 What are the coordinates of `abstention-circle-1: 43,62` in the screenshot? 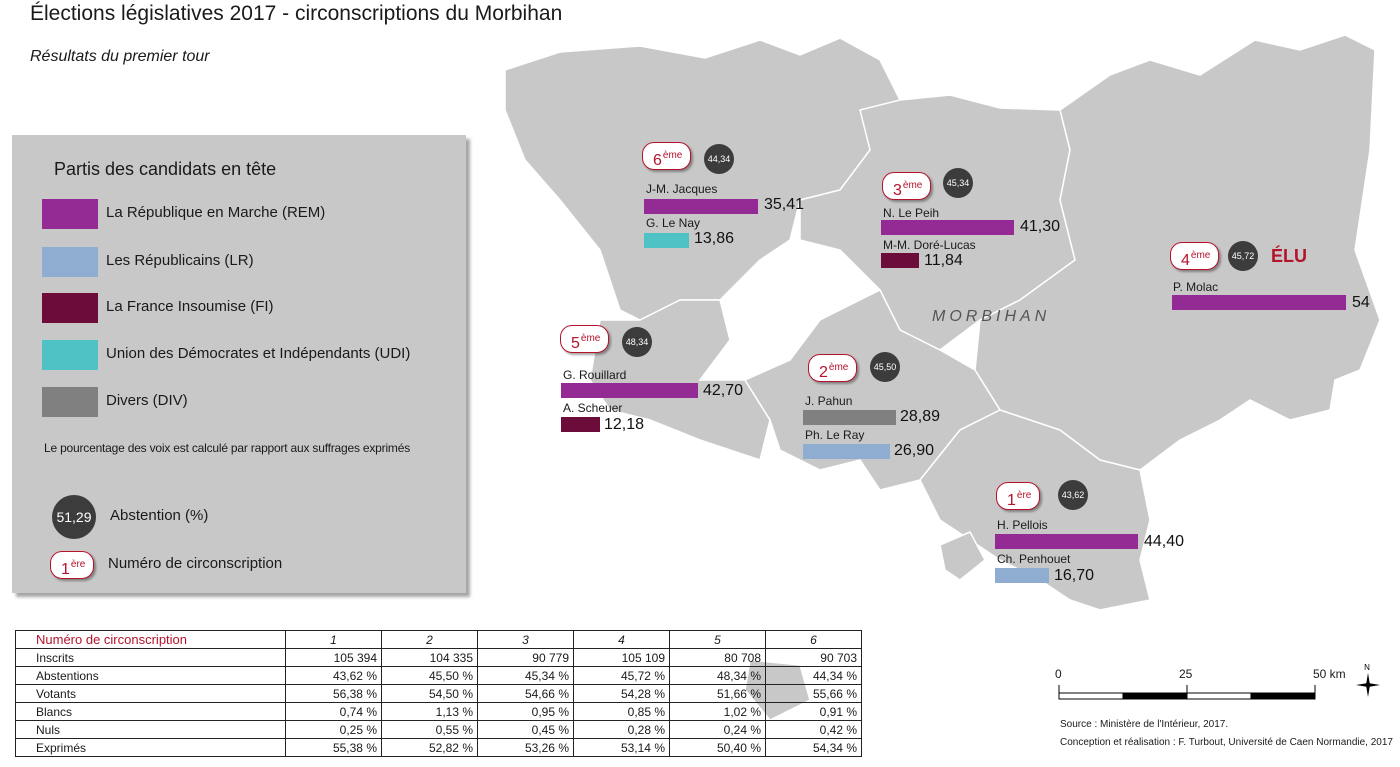 It's located at (1073, 495).